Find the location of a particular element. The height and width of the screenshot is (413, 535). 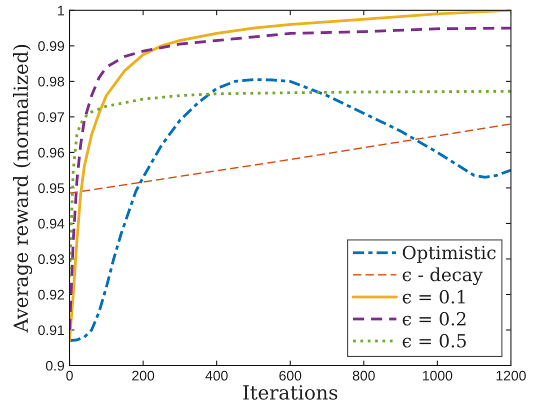

y-tick-label: 0.98 is located at coordinates (51, 81).